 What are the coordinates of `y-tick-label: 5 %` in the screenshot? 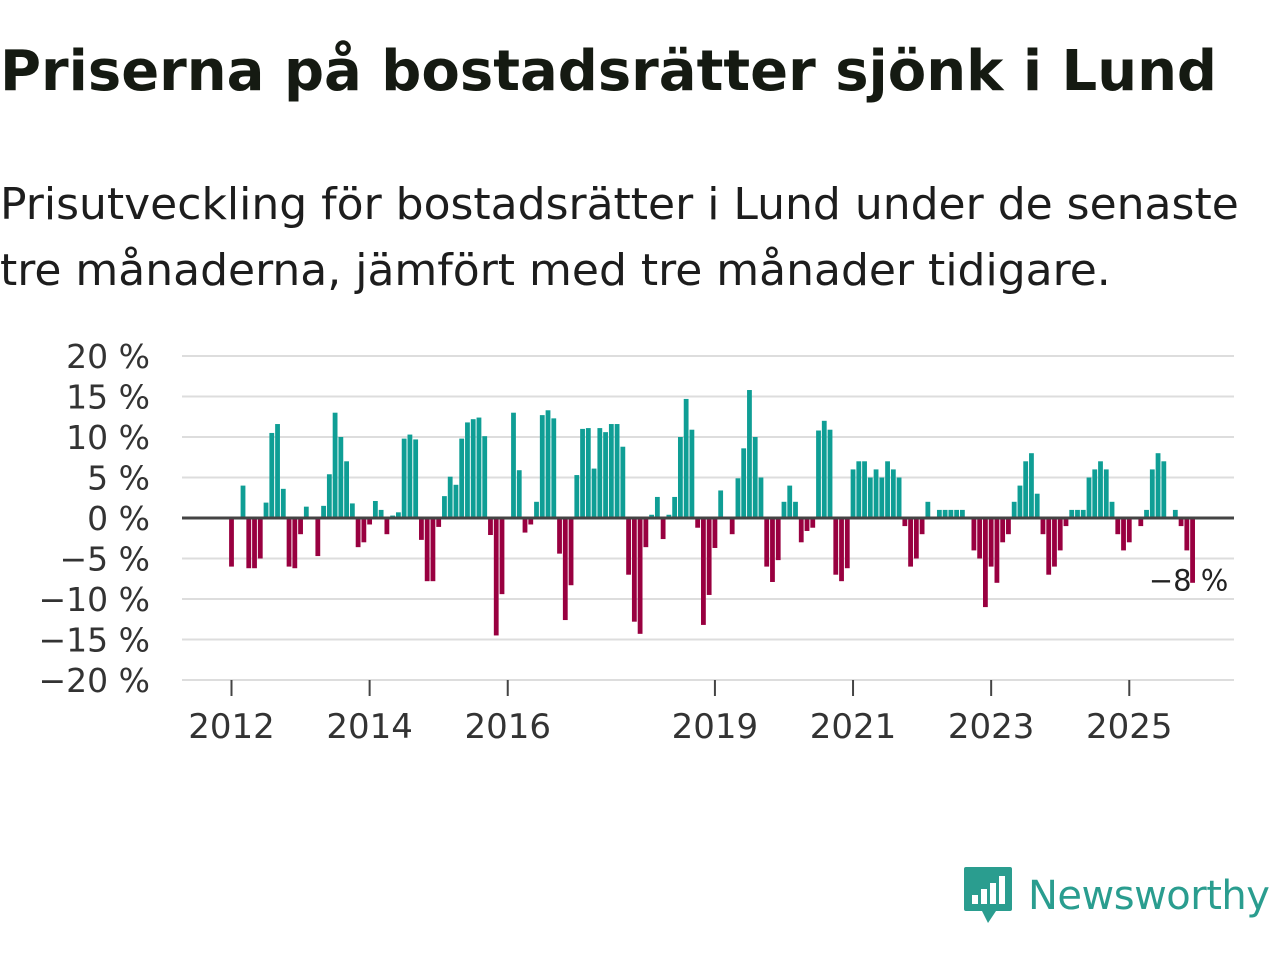 It's located at (118, 478).